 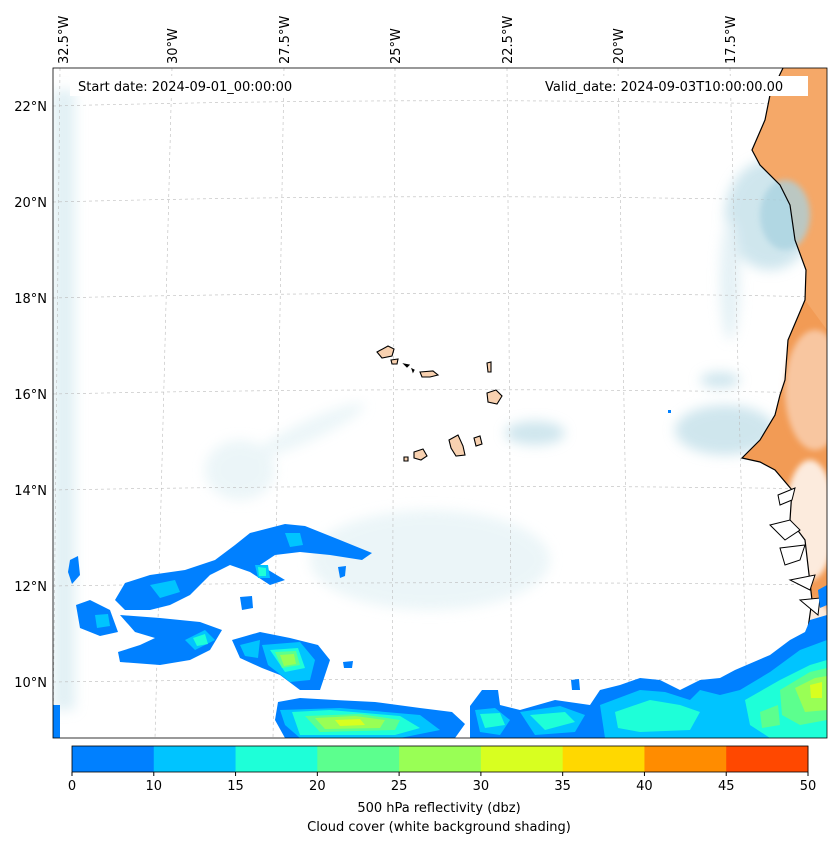 I want to click on start-date-box, so click(x=190, y=86).